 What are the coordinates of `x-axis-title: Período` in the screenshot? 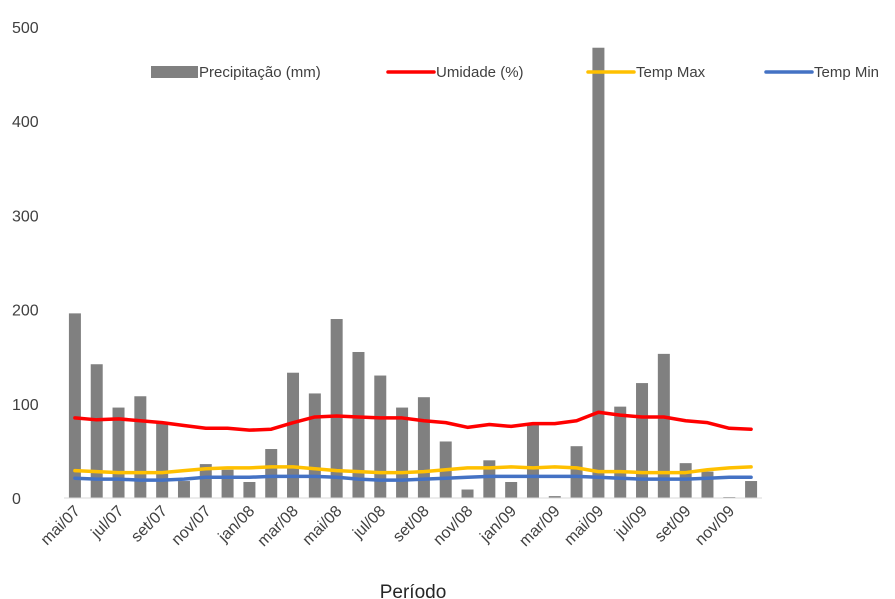 It's located at (413, 590).